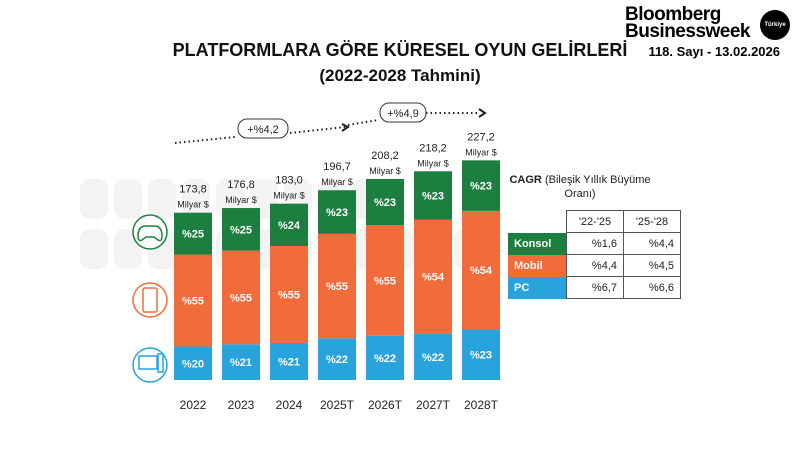 This screenshot has height=450, width=800. Describe the element at coordinates (433, 405) in the screenshot. I see `x-tick-label: 2027T` at that location.